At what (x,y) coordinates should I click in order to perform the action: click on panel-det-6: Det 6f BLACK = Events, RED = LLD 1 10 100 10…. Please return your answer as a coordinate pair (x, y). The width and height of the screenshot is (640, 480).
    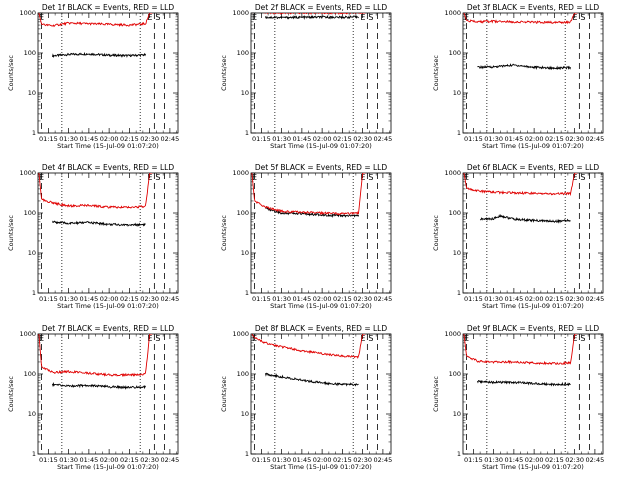
    Looking at the image, I should click on (518, 236).